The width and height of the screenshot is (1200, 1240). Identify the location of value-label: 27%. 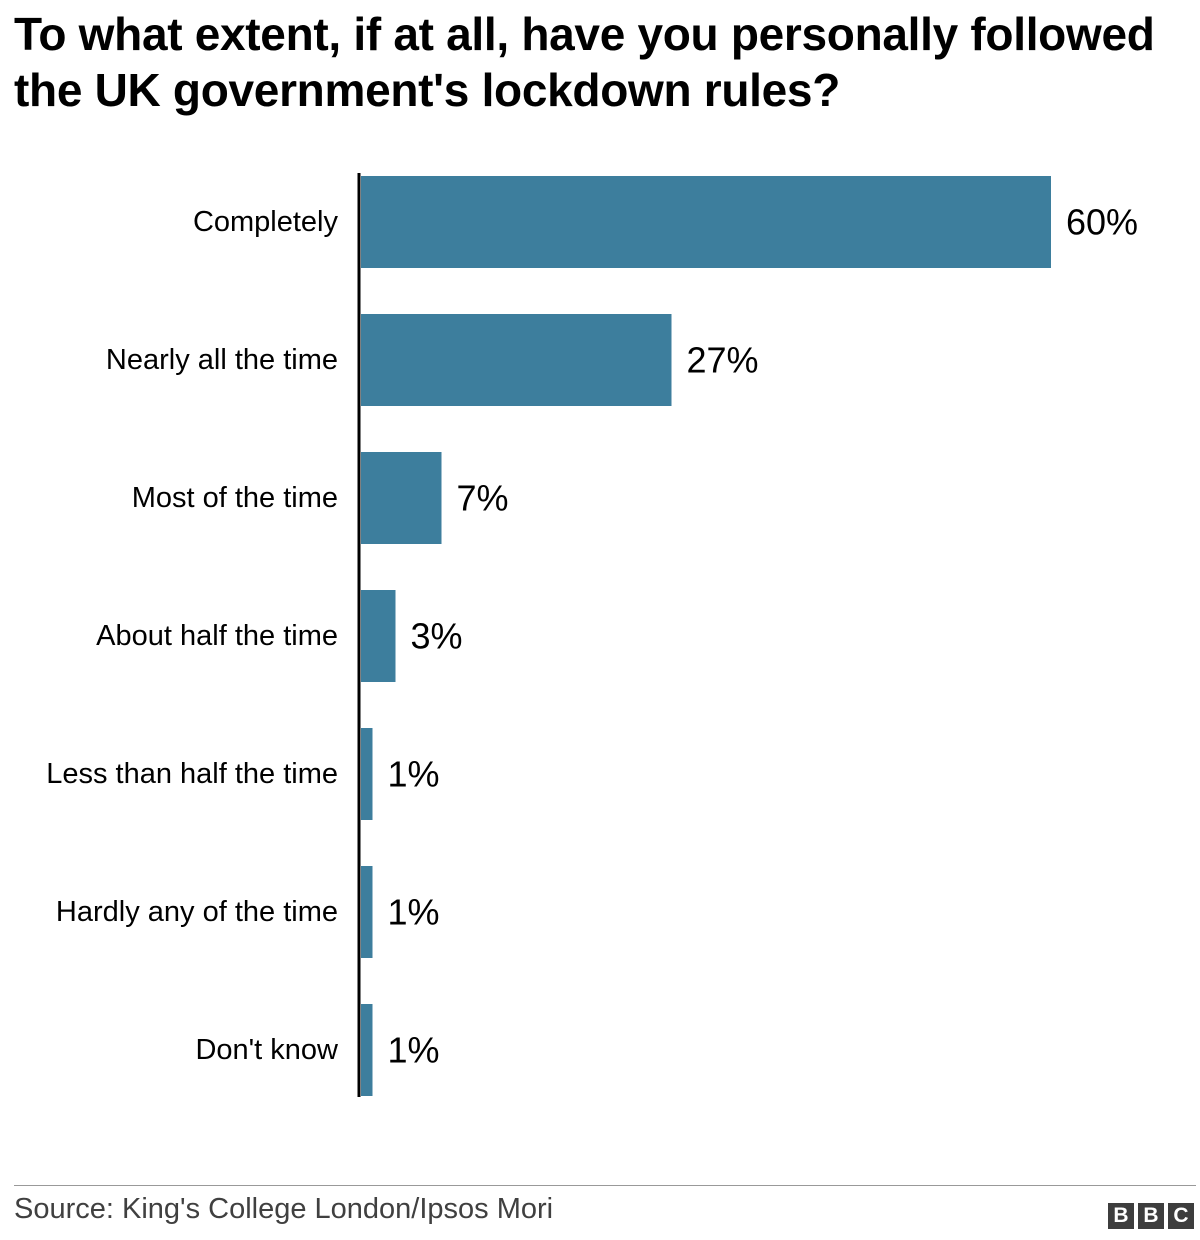
(723, 360).